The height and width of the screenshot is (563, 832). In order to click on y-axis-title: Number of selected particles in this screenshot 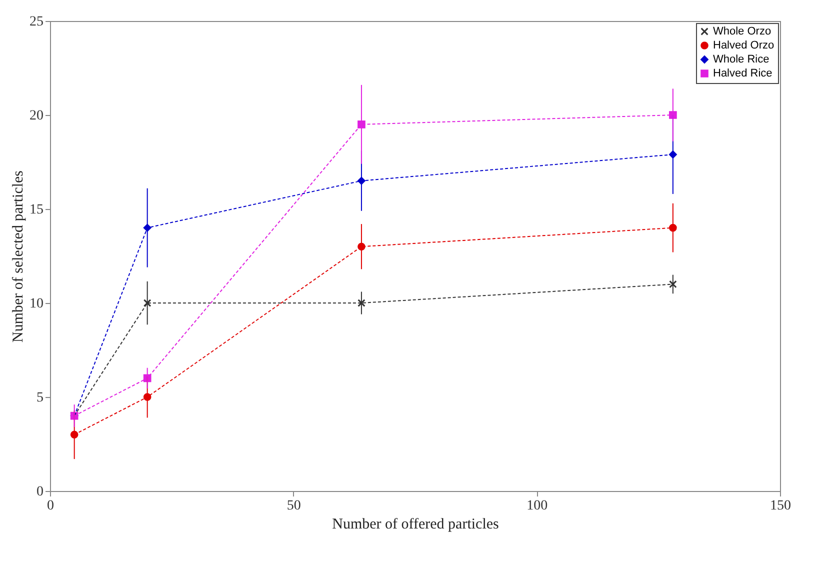, I will do `click(18, 256)`.